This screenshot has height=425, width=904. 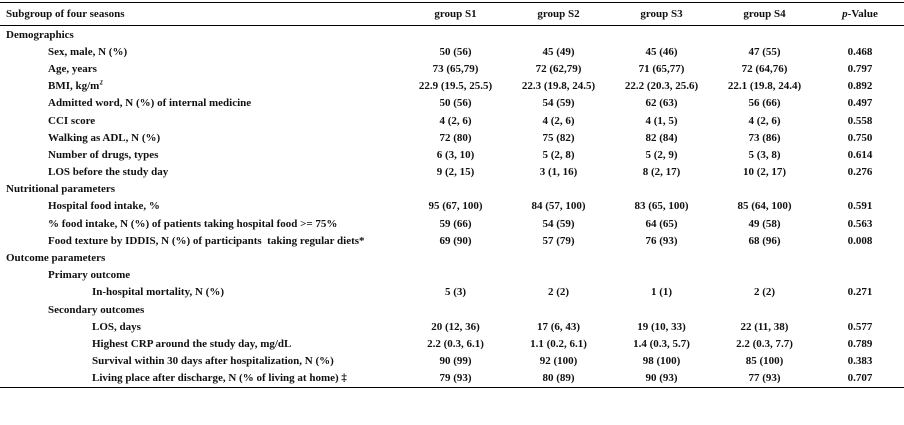 I want to click on cell: 49 (58), so click(x=764, y=223).